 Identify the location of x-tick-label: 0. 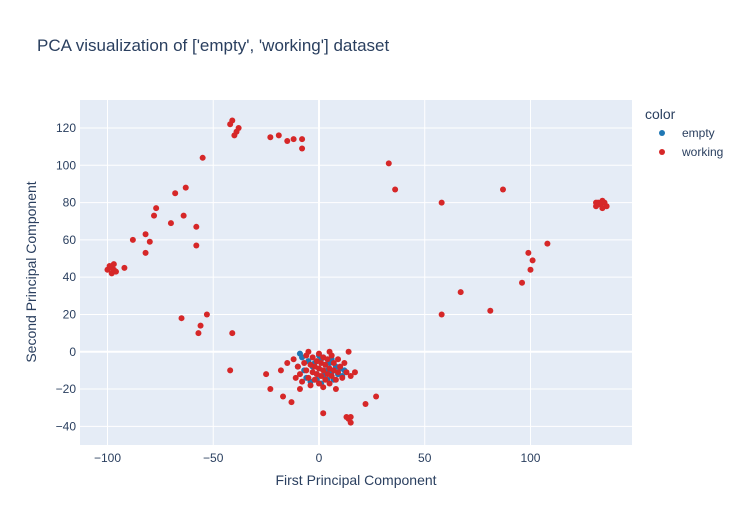
(319, 458).